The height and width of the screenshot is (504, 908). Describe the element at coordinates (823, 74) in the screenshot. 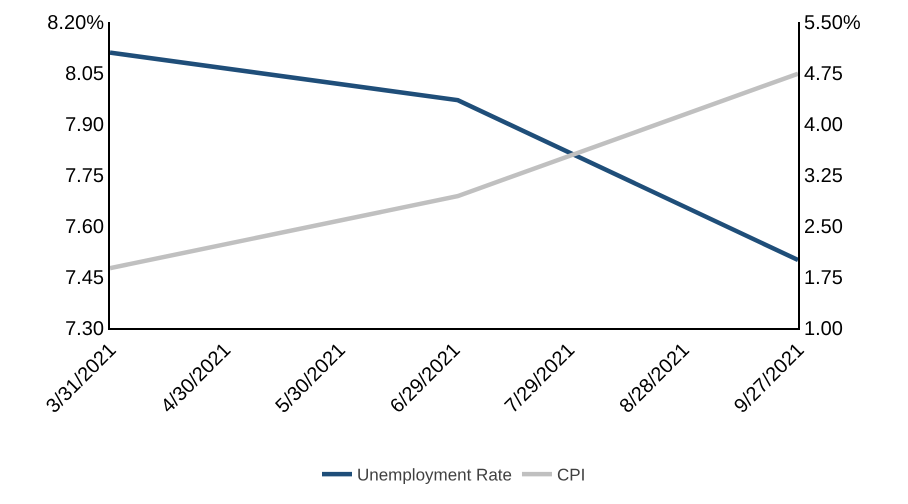

I see `y2-tick-label: 4.75` at that location.